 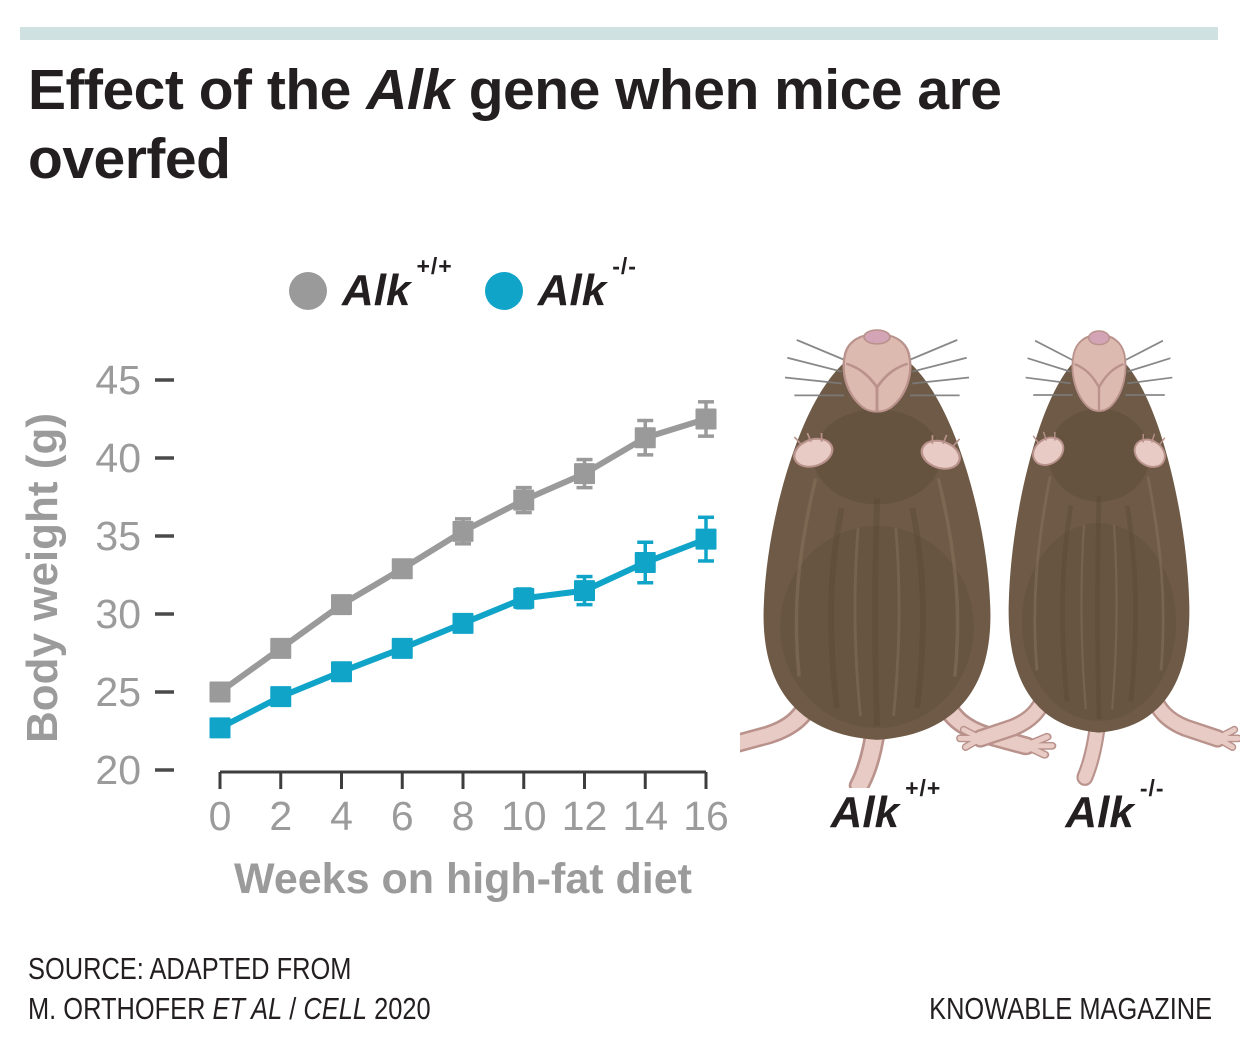 I want to click on x-axis-tick-label: 2, so click(x=280, y=816).